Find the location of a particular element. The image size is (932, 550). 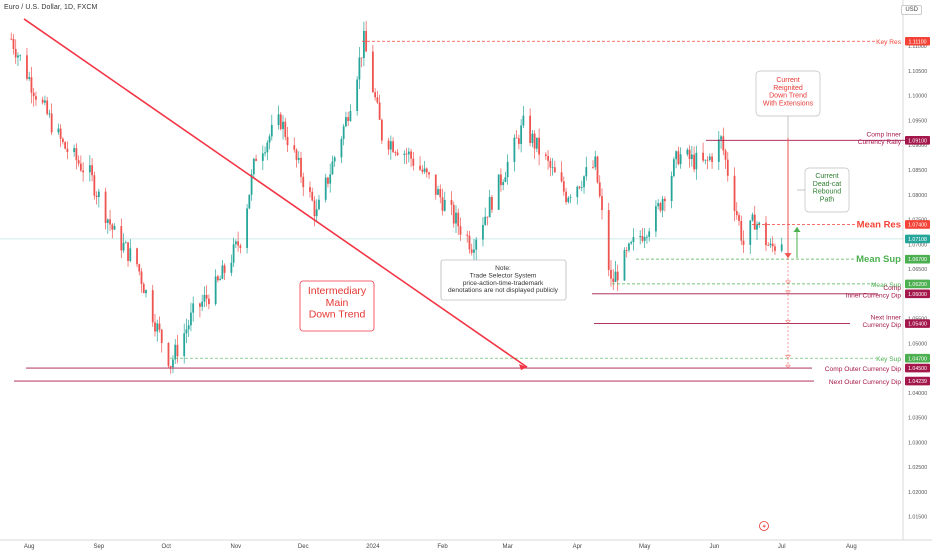

y-tick-label: 1.08500 is located at coordinates (917, 171).